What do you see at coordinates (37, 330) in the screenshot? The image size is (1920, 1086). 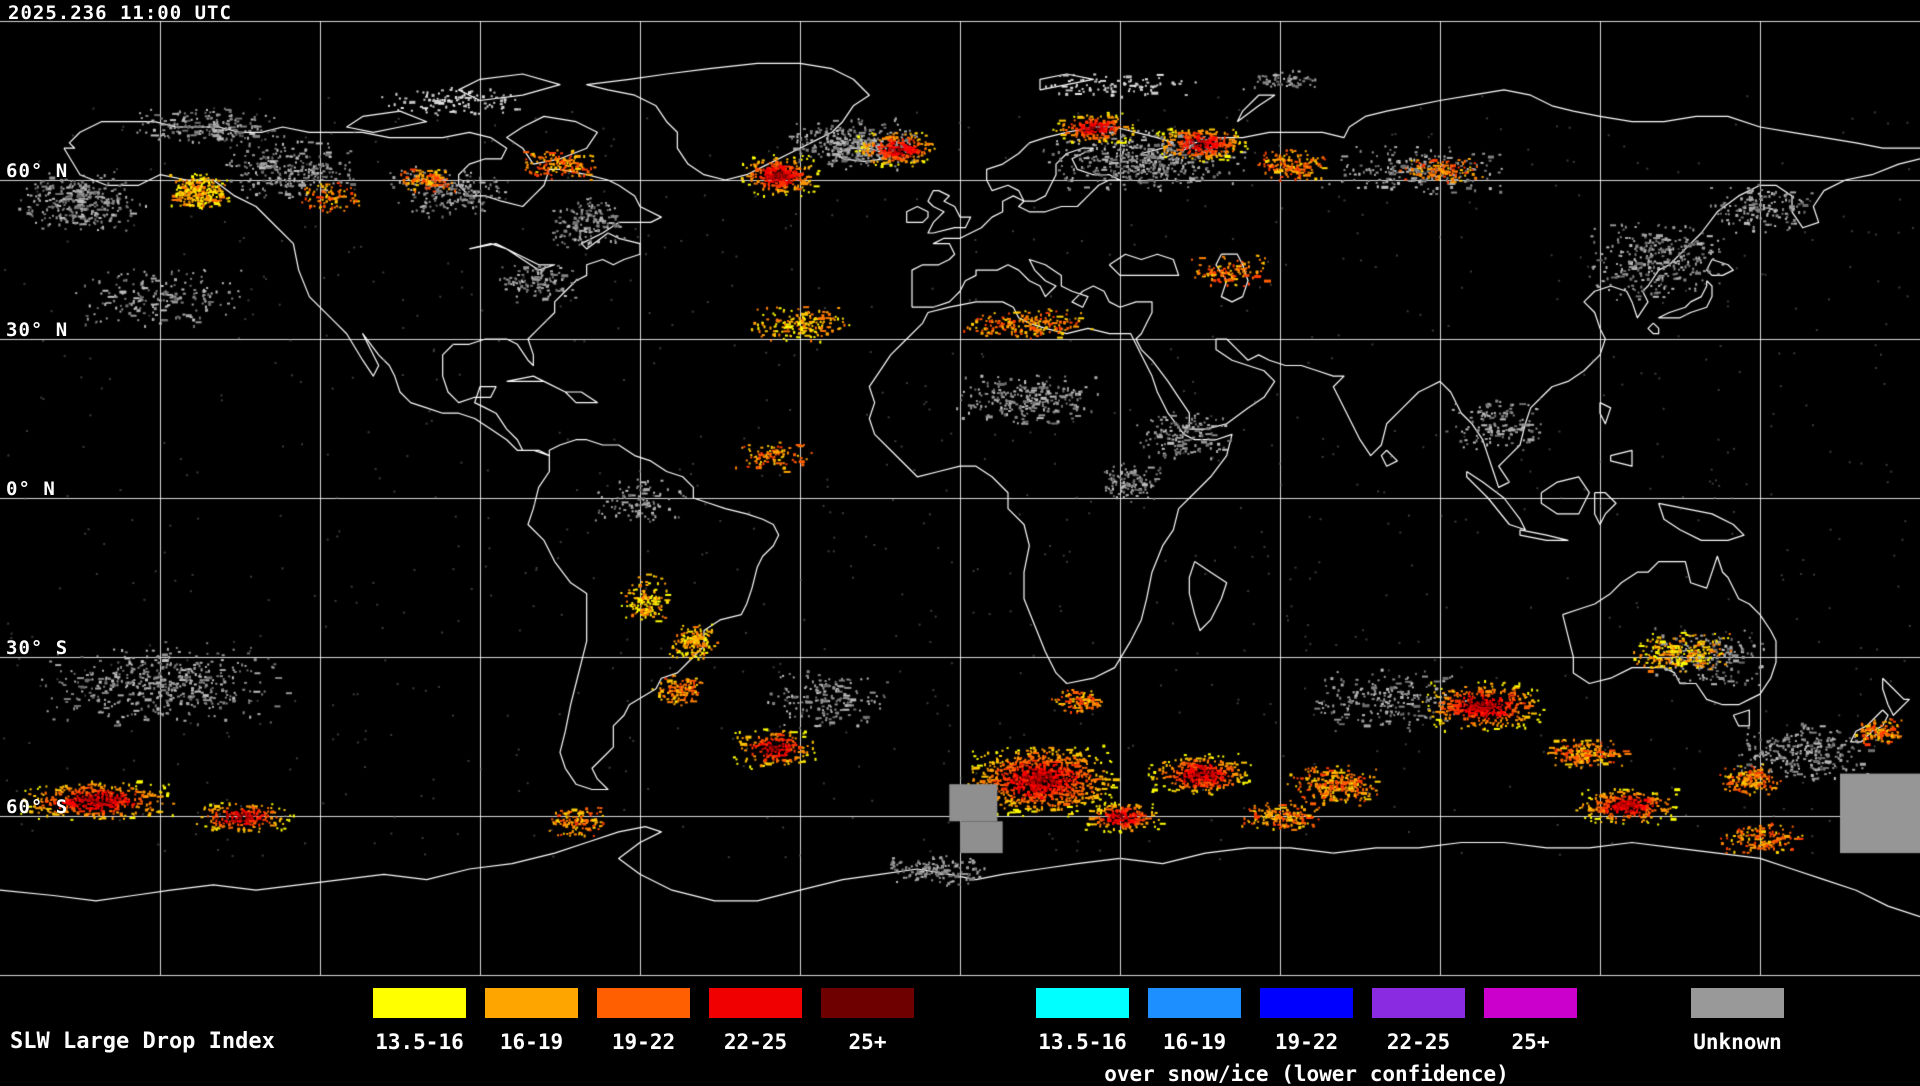 I see `lat-label: 30° N` at bounding box center [37, 330].